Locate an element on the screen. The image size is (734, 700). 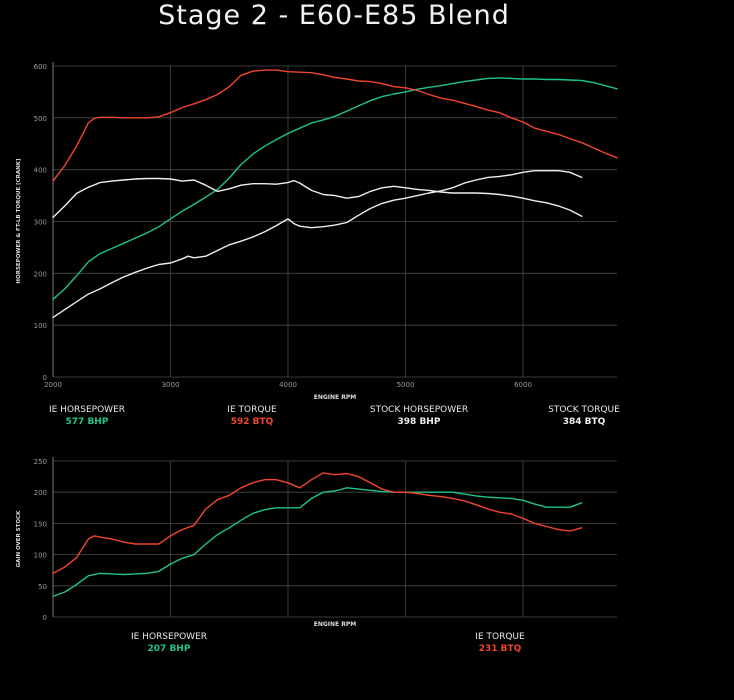
legend-bottom-ie-horsepower: IE HORSEPOWER 207 BHP is located at coordinates (169, 643).